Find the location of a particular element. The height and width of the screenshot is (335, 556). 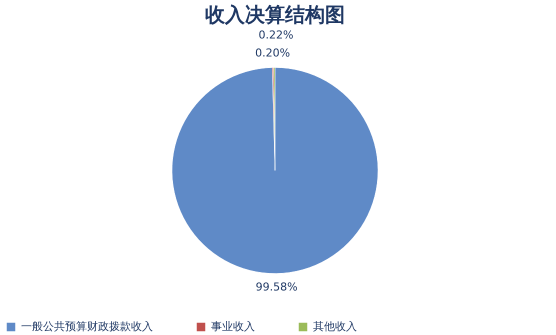

data-label: 99.58% is located at coordinates (277, 287).